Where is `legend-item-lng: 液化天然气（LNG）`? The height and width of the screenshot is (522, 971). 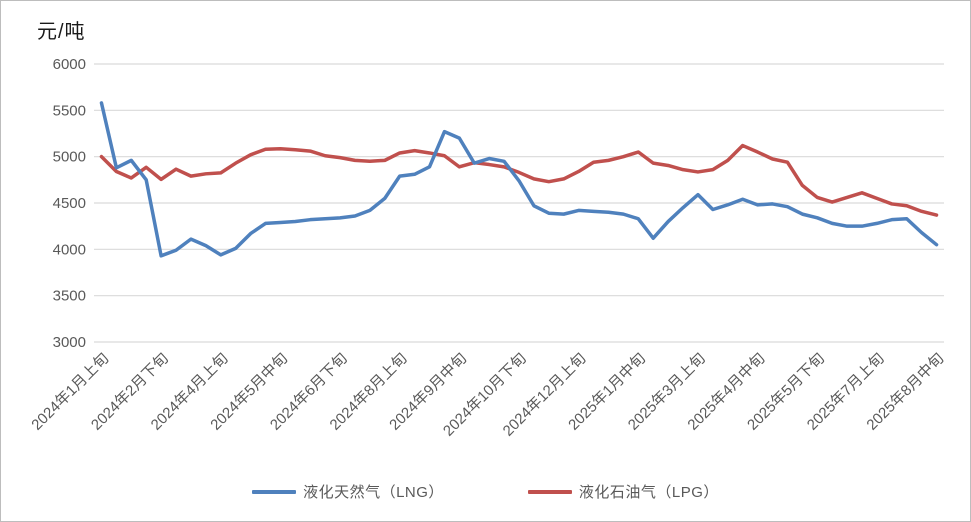
legend-item-lng: 液化天然气（LNG） is located at coordinates (348, 491).